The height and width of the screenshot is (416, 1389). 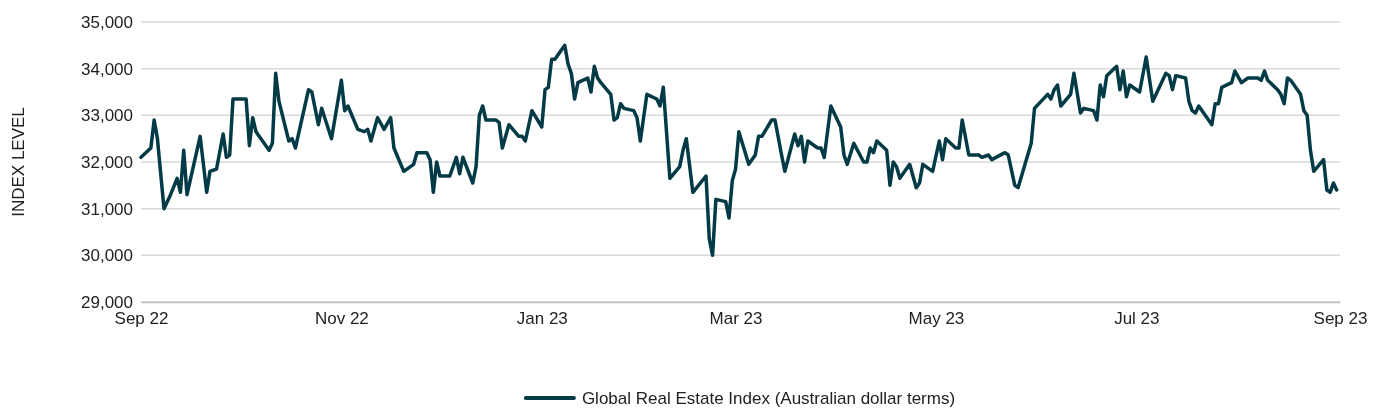 What do you see at coordinates (107, 116) in the screenshot?
I see `y-tick-label: 33,000` at bounding box center [107, 116].